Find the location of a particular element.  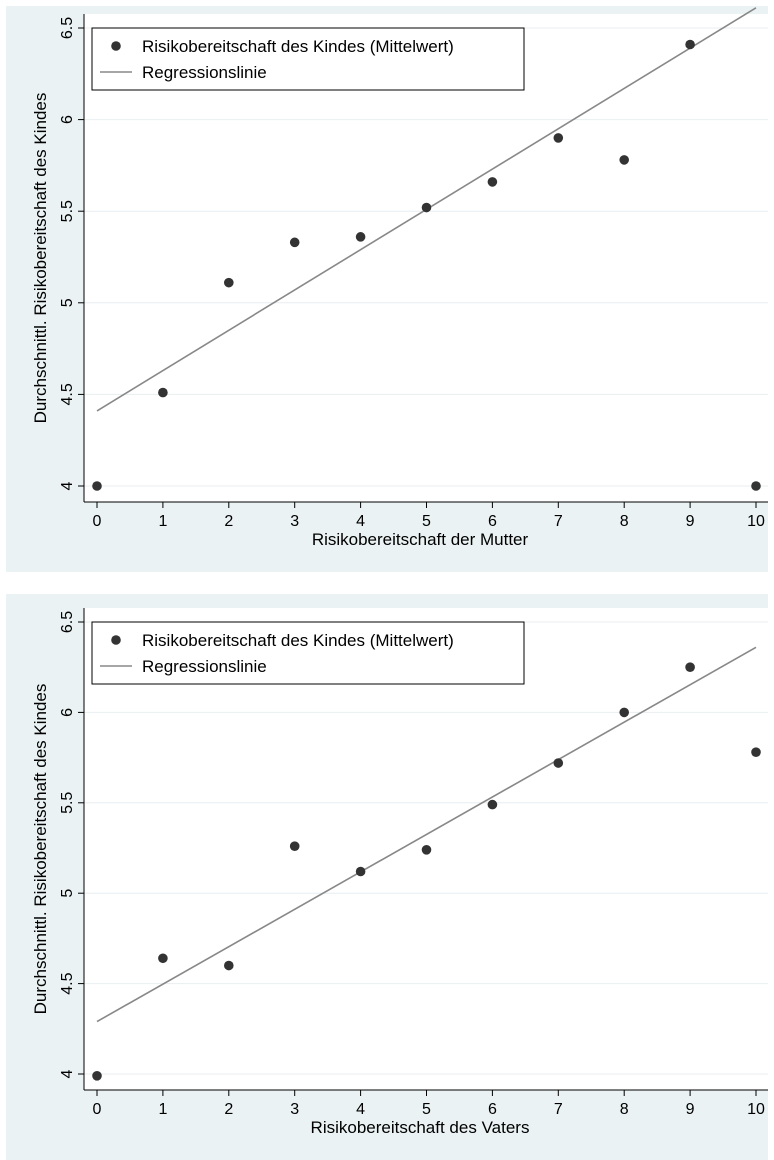

x-axis-label: Risikobereitschaft der Mutter is located at coordinates (420, 539).